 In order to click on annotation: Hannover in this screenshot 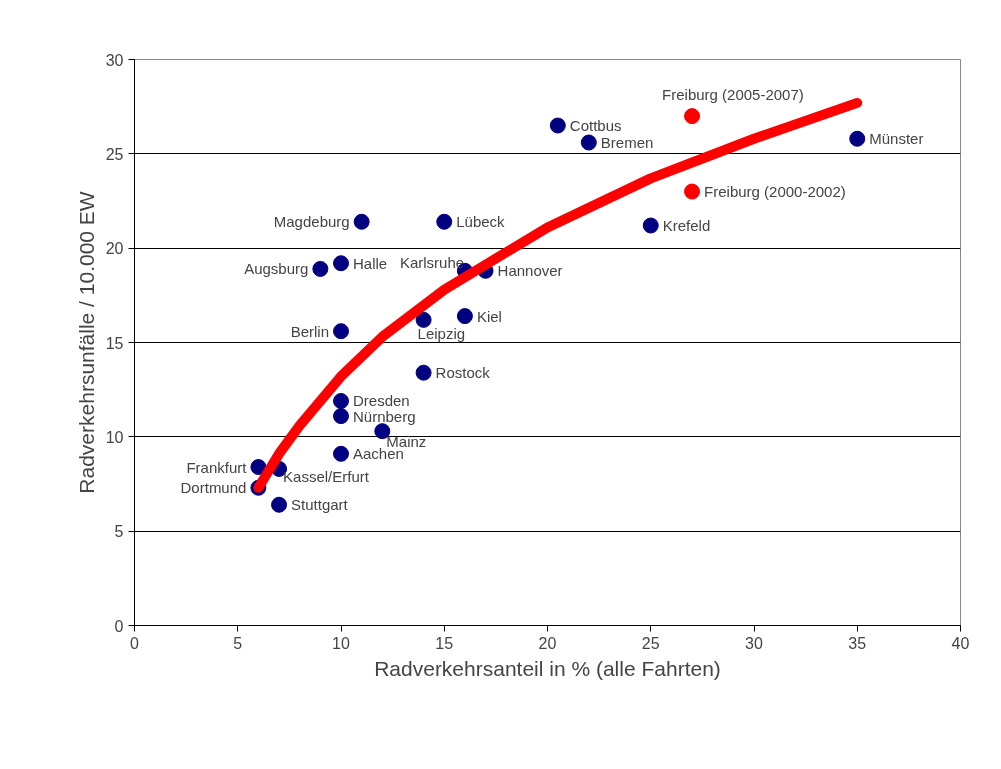, I will do `click(530, 271)`.